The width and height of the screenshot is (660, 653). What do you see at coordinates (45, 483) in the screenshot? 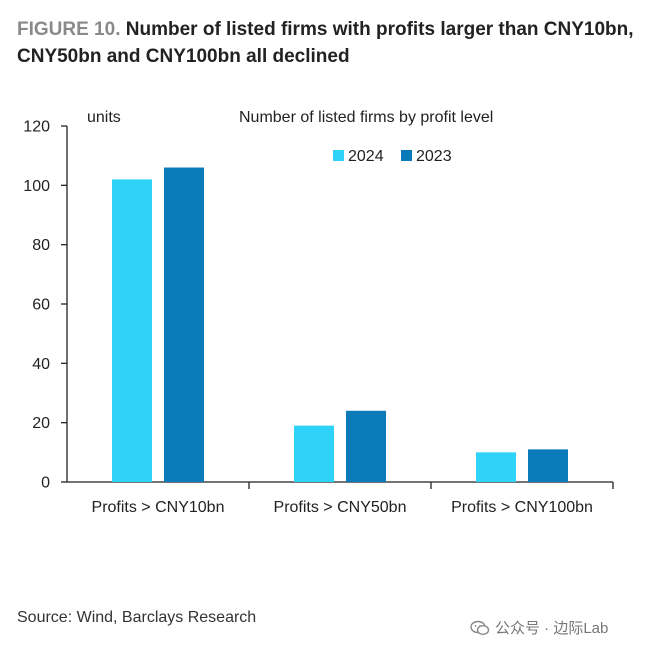
I see `y-tick-label: 0` at bounding box center [45, 483].